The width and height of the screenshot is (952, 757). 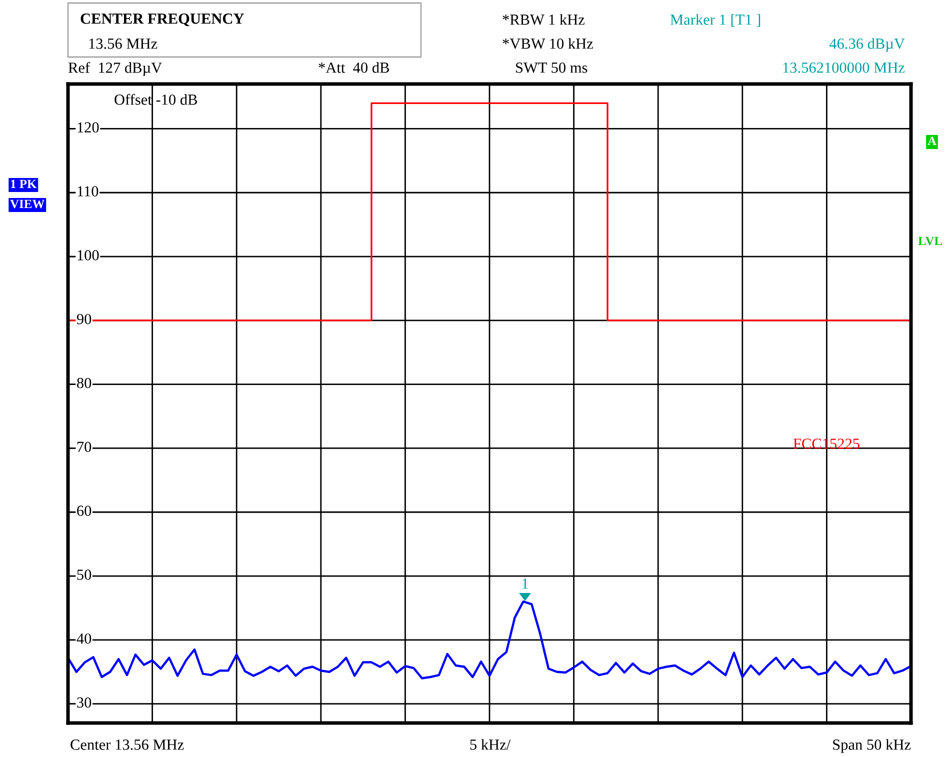 What do you see at coordinates (844, 67) in the screenshot?
I see `text: 13.562100000 MHz` at bounding box center [844, 67].